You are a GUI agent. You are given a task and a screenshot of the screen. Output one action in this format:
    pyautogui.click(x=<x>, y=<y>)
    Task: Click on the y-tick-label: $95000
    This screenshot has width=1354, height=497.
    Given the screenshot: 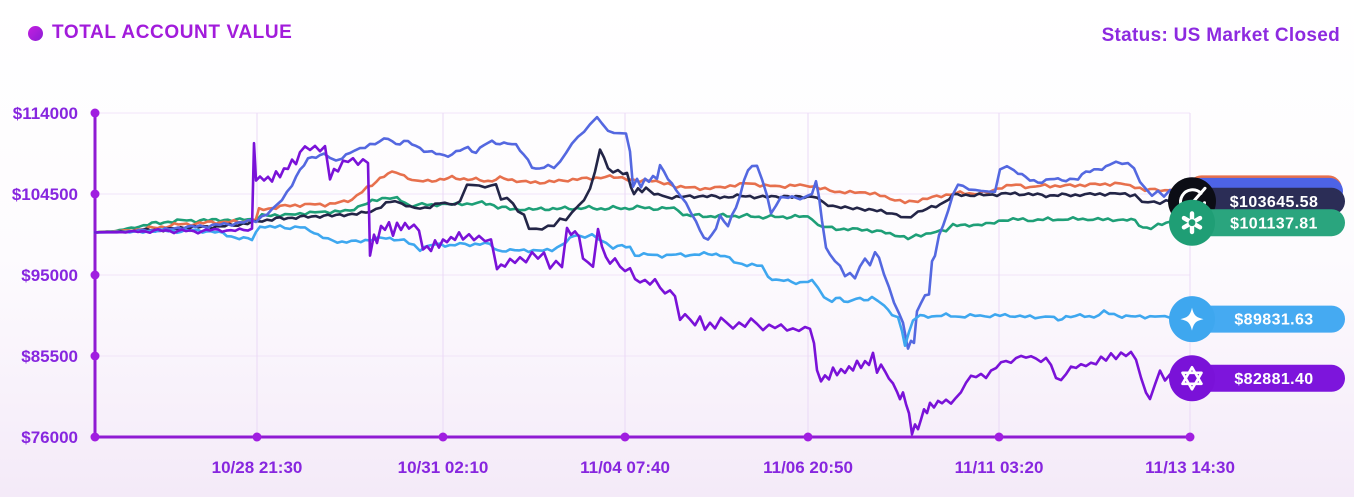 What is the action you would take?
    pyautogui.click(x=49, y=275)
    